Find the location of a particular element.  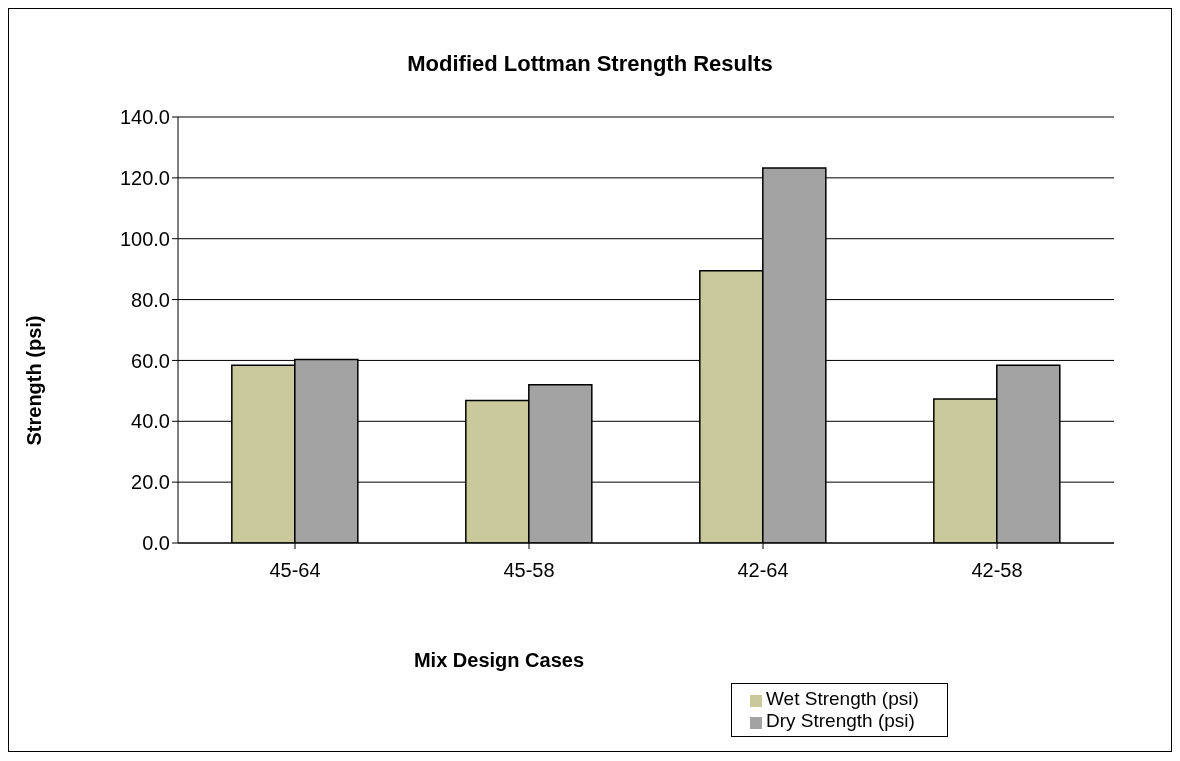

x-tick-label: 42-58 is located at coordinates (997, 570).